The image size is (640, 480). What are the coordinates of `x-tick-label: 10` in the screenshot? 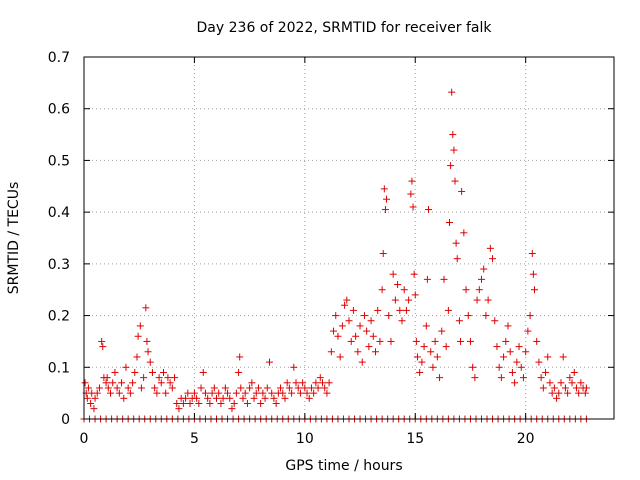 It's located at (305, 439).